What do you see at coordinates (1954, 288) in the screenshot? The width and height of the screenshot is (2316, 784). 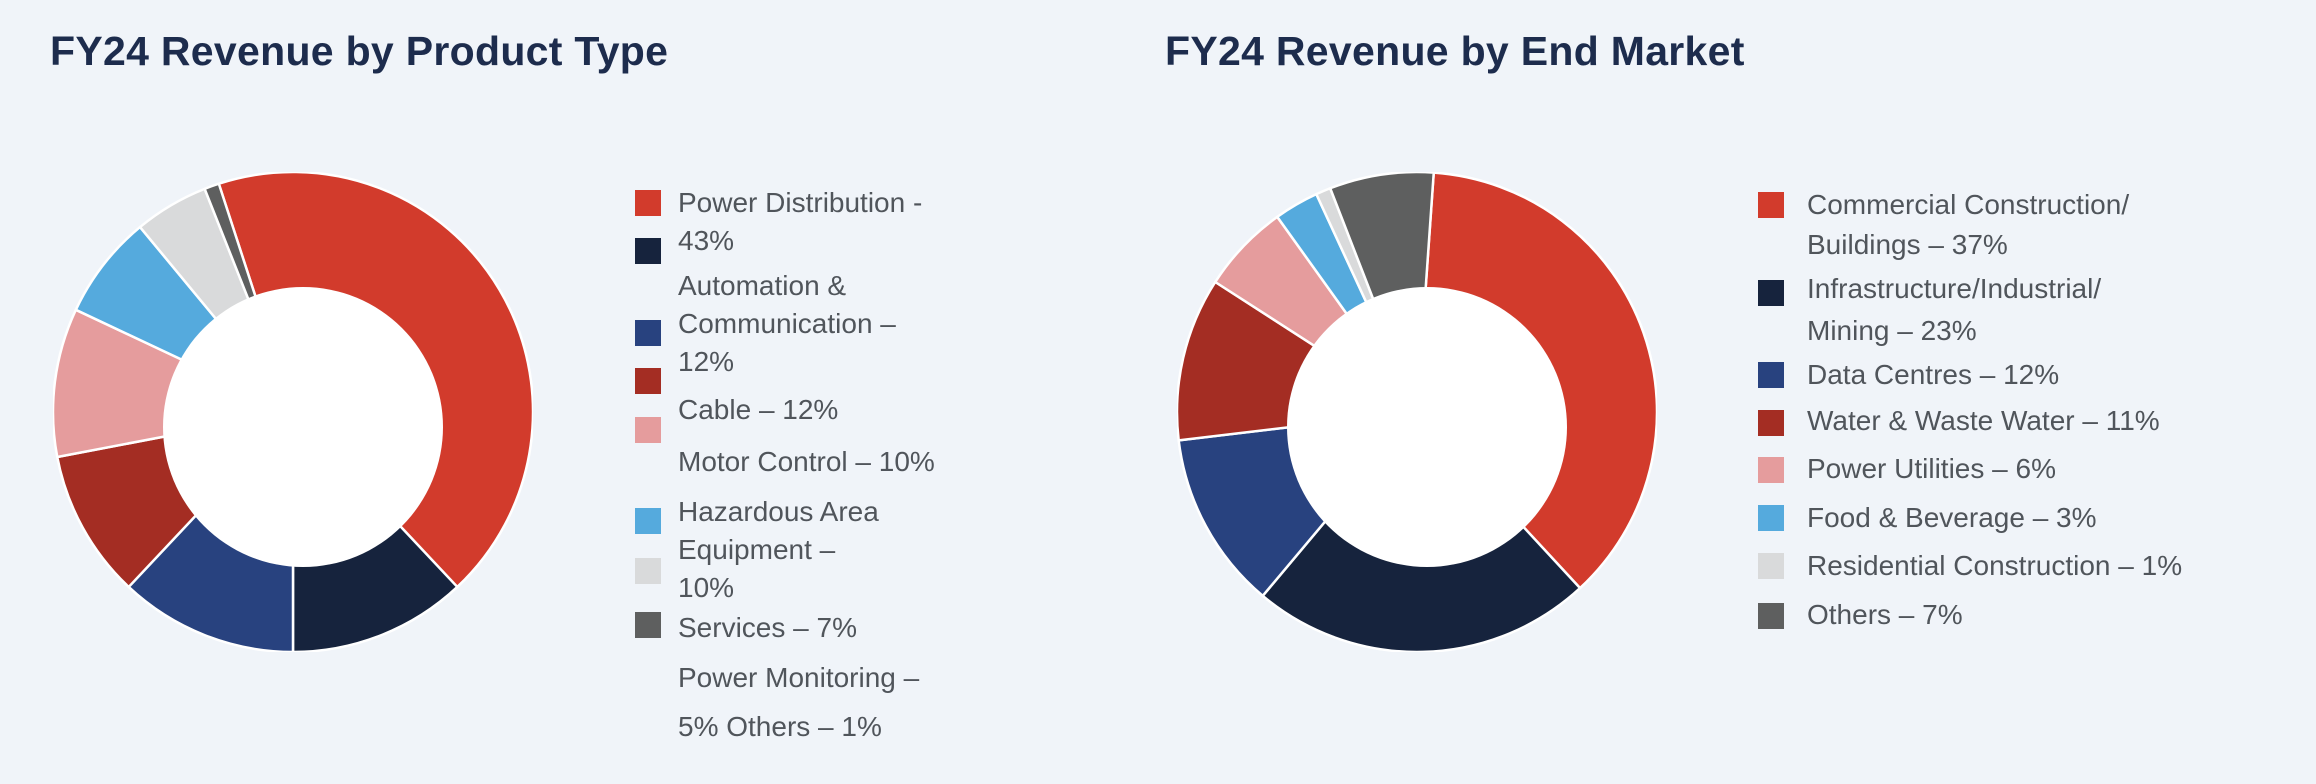 I see `legend-line: Infrastructure/Industrial/` at bounding box center [1954, 288].